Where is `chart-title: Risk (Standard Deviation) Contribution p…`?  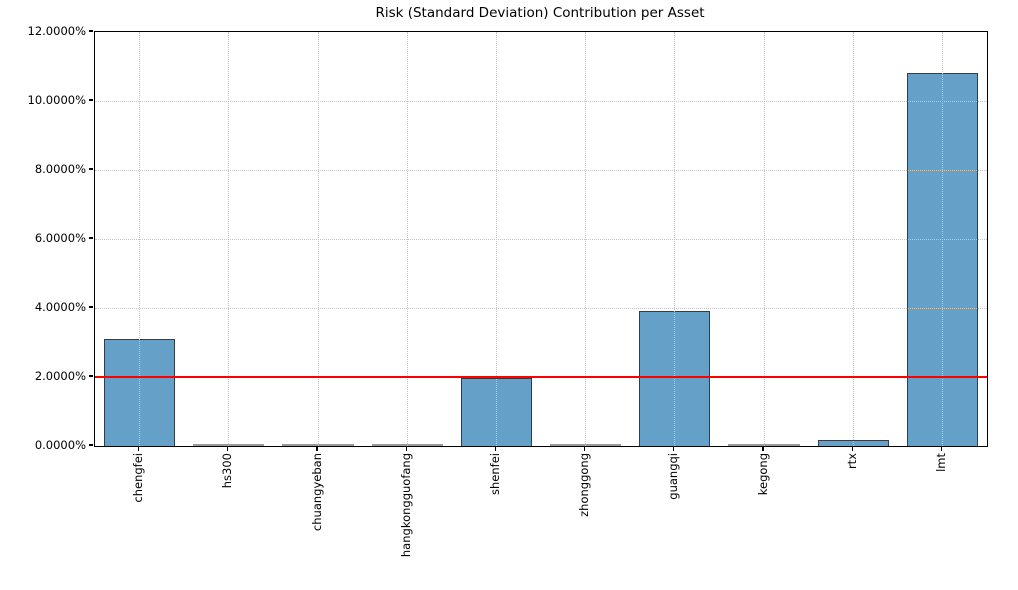
chart-title: Risk (Standard Deviation) Contribution p… is located at coordinates (540, 13).